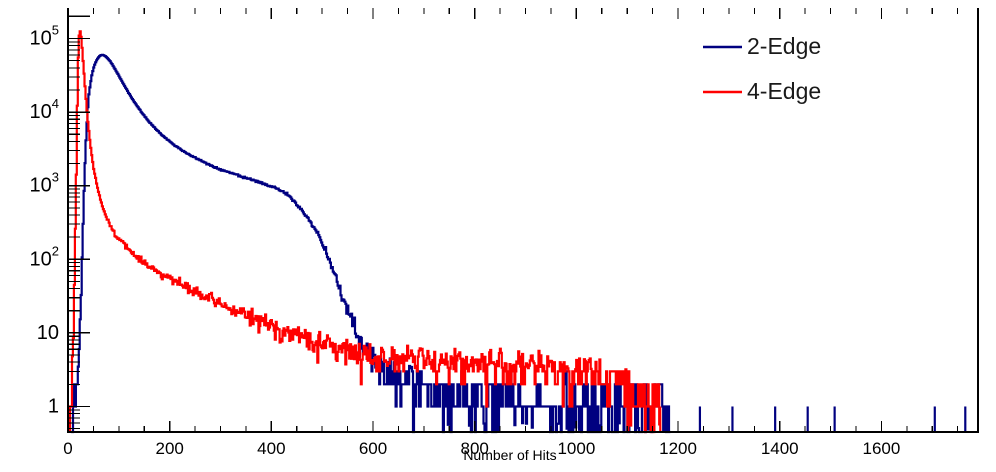  What do you see at coordinates (784, 91) in the screenshot?
I see `legend-label-4-edge: 4-Edge` at bounding box center [784, 91].